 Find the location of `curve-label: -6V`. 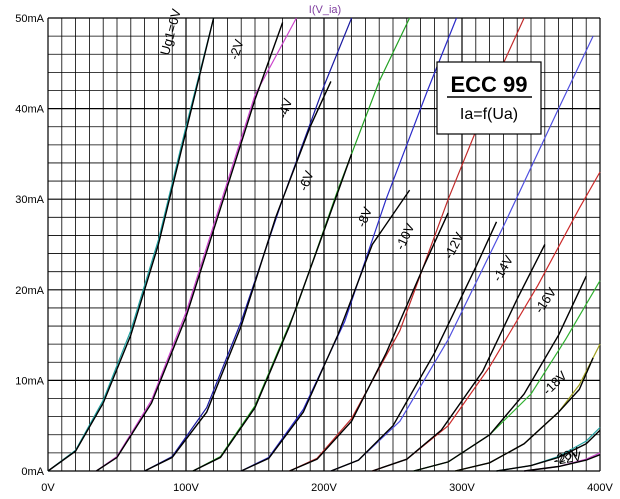

curve-label: -6V is located at coordinates (305, 180).